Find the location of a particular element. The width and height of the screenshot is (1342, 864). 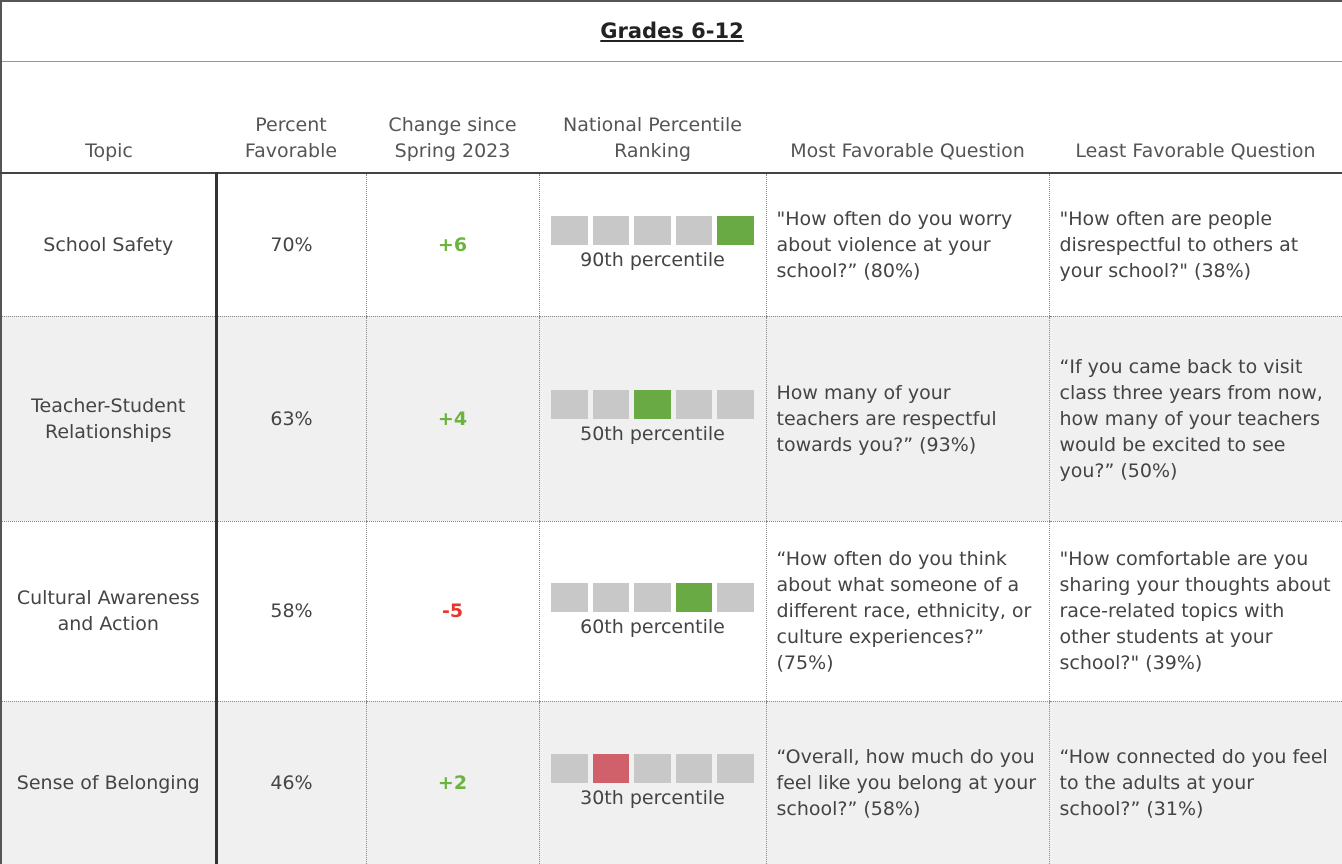

change-cell: -5 is located at coordinates (452, 611).